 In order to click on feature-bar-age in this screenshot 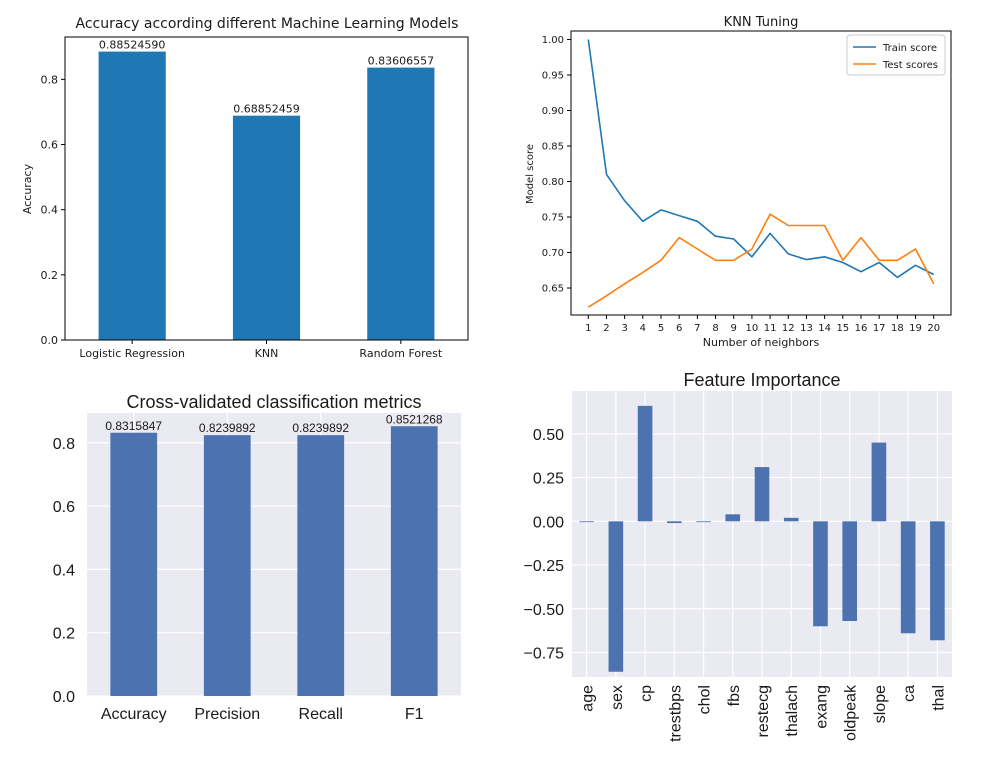, I will do `click(586, 522)`.